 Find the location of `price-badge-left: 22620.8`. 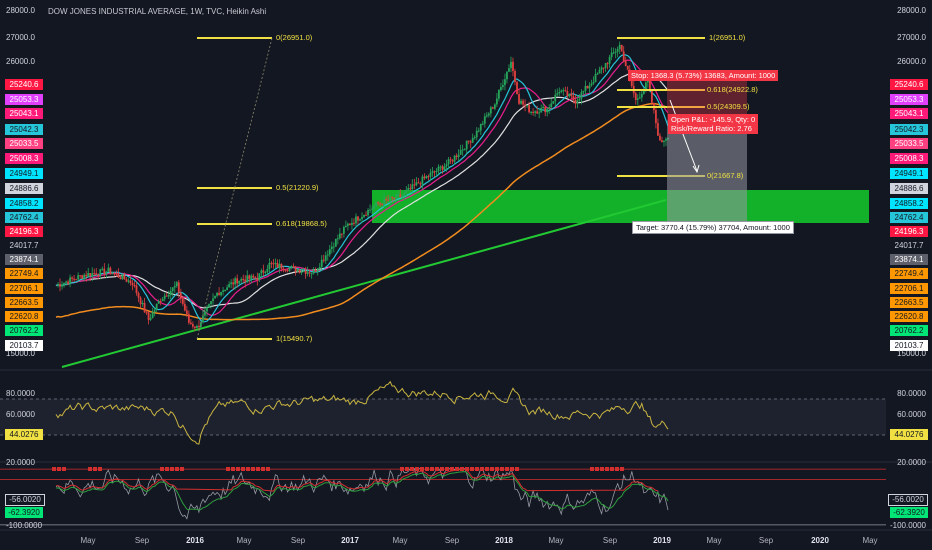

price-badge-left: 22620.8 is located at coordinates (24, 316).